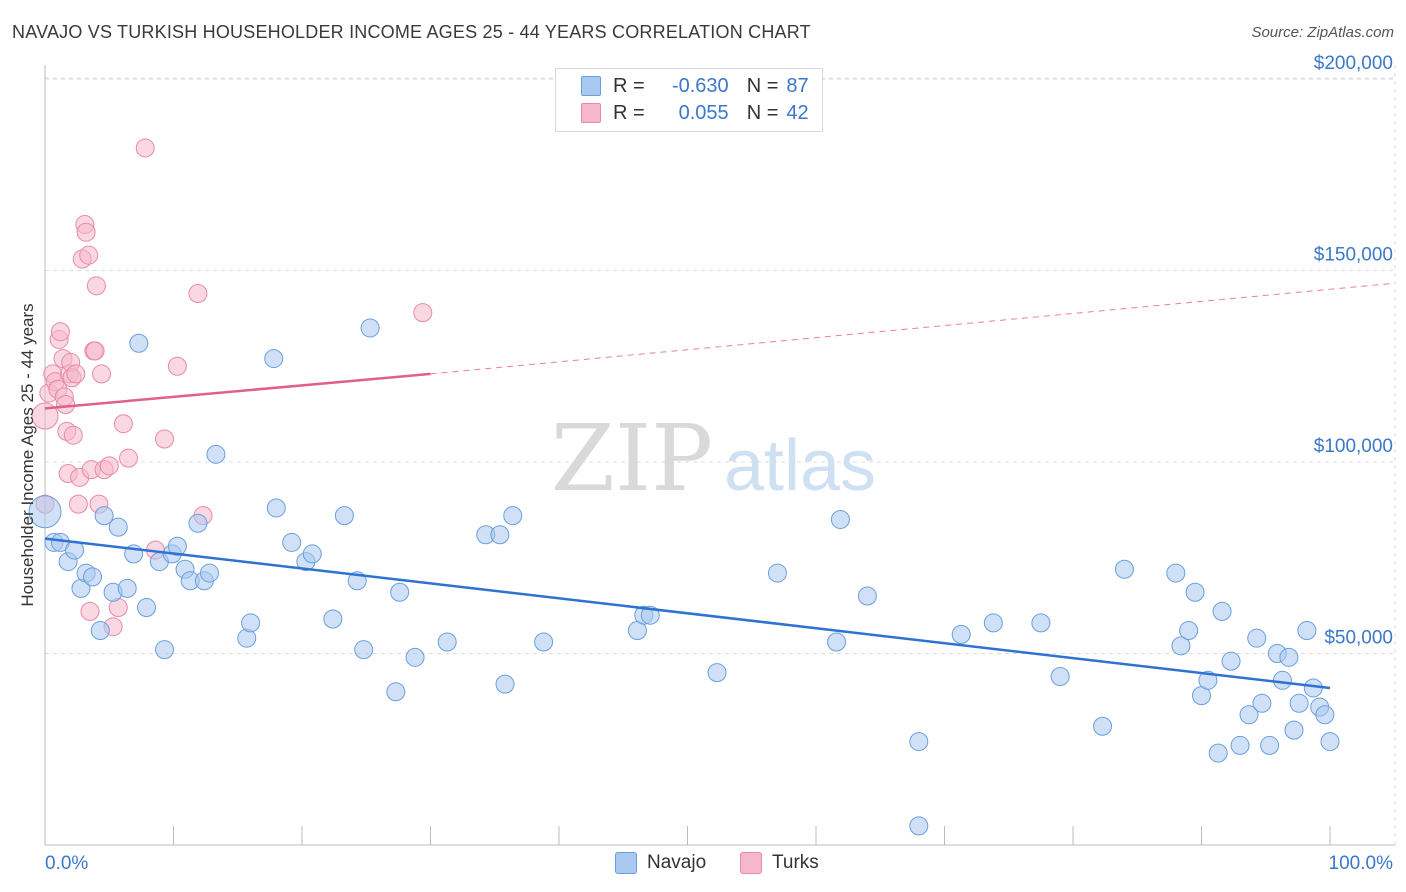  I want to click on legend-item-turks: Turks, so click(779, 863).